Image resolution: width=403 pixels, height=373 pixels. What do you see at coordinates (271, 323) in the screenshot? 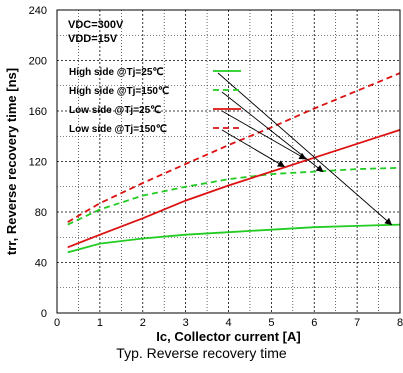
I see `x-tick-label: 5` at bounding box center [271, 323].